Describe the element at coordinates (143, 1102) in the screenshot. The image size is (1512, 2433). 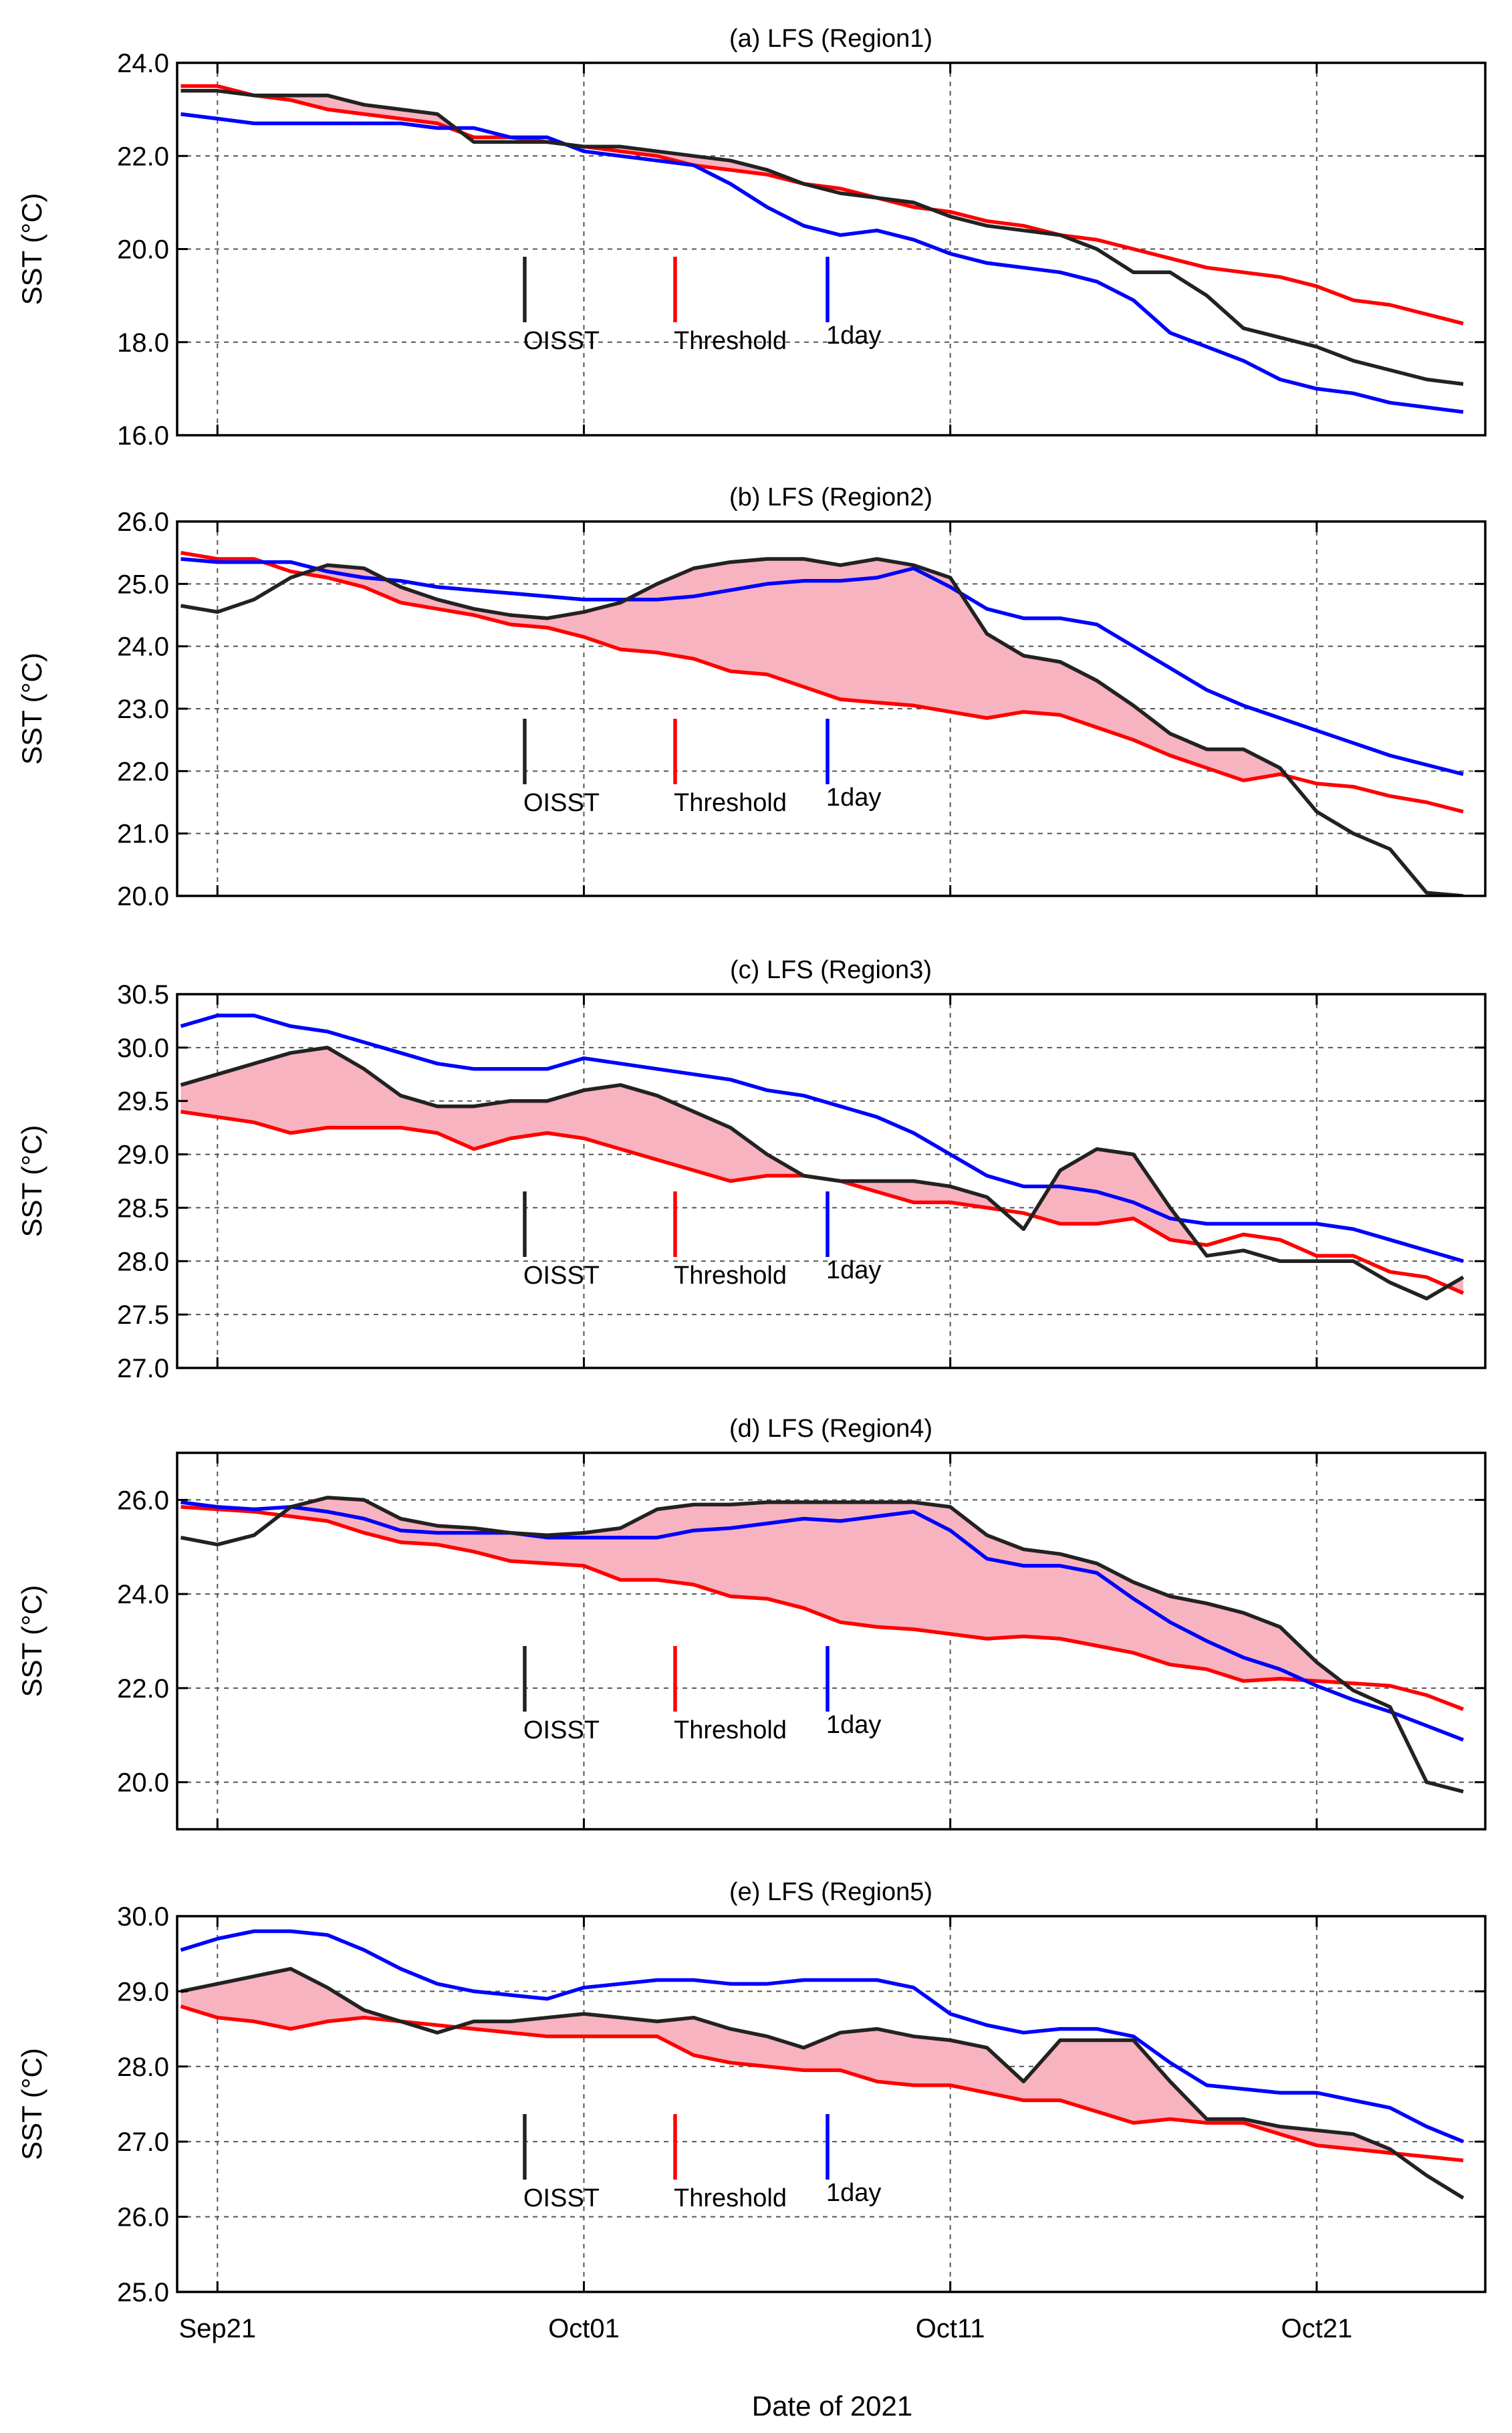
I see `y-tick-label: 29.5` at that location.